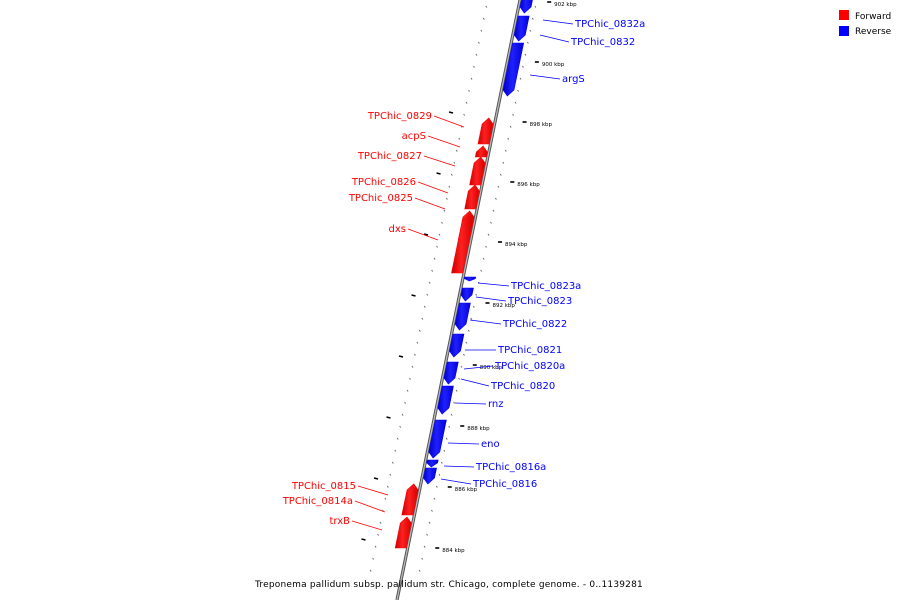  I want to click on gene-label: trxB, so click(339, 521).